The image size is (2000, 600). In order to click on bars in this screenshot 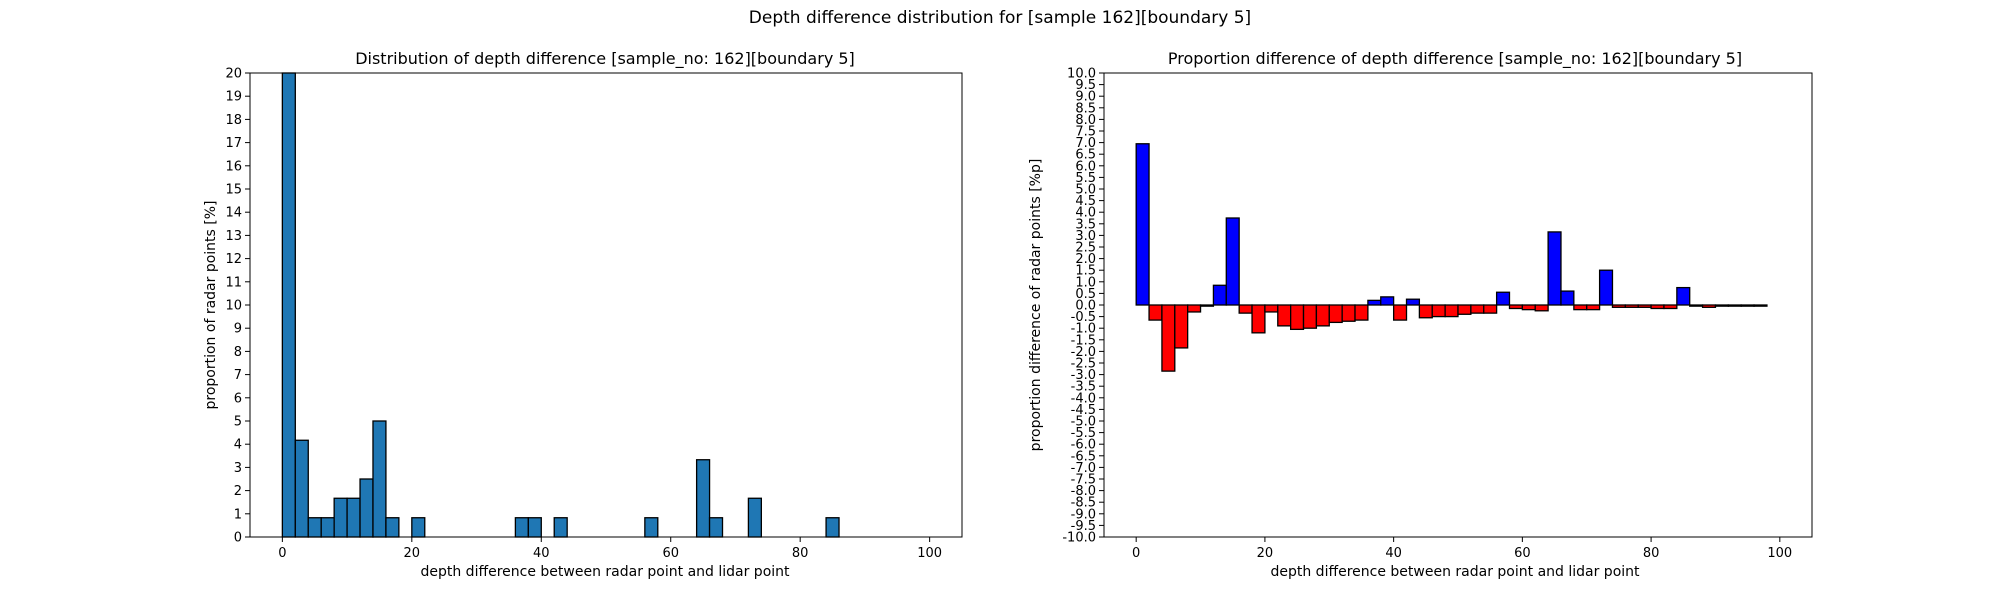, I will do `click(1451, 257)`.